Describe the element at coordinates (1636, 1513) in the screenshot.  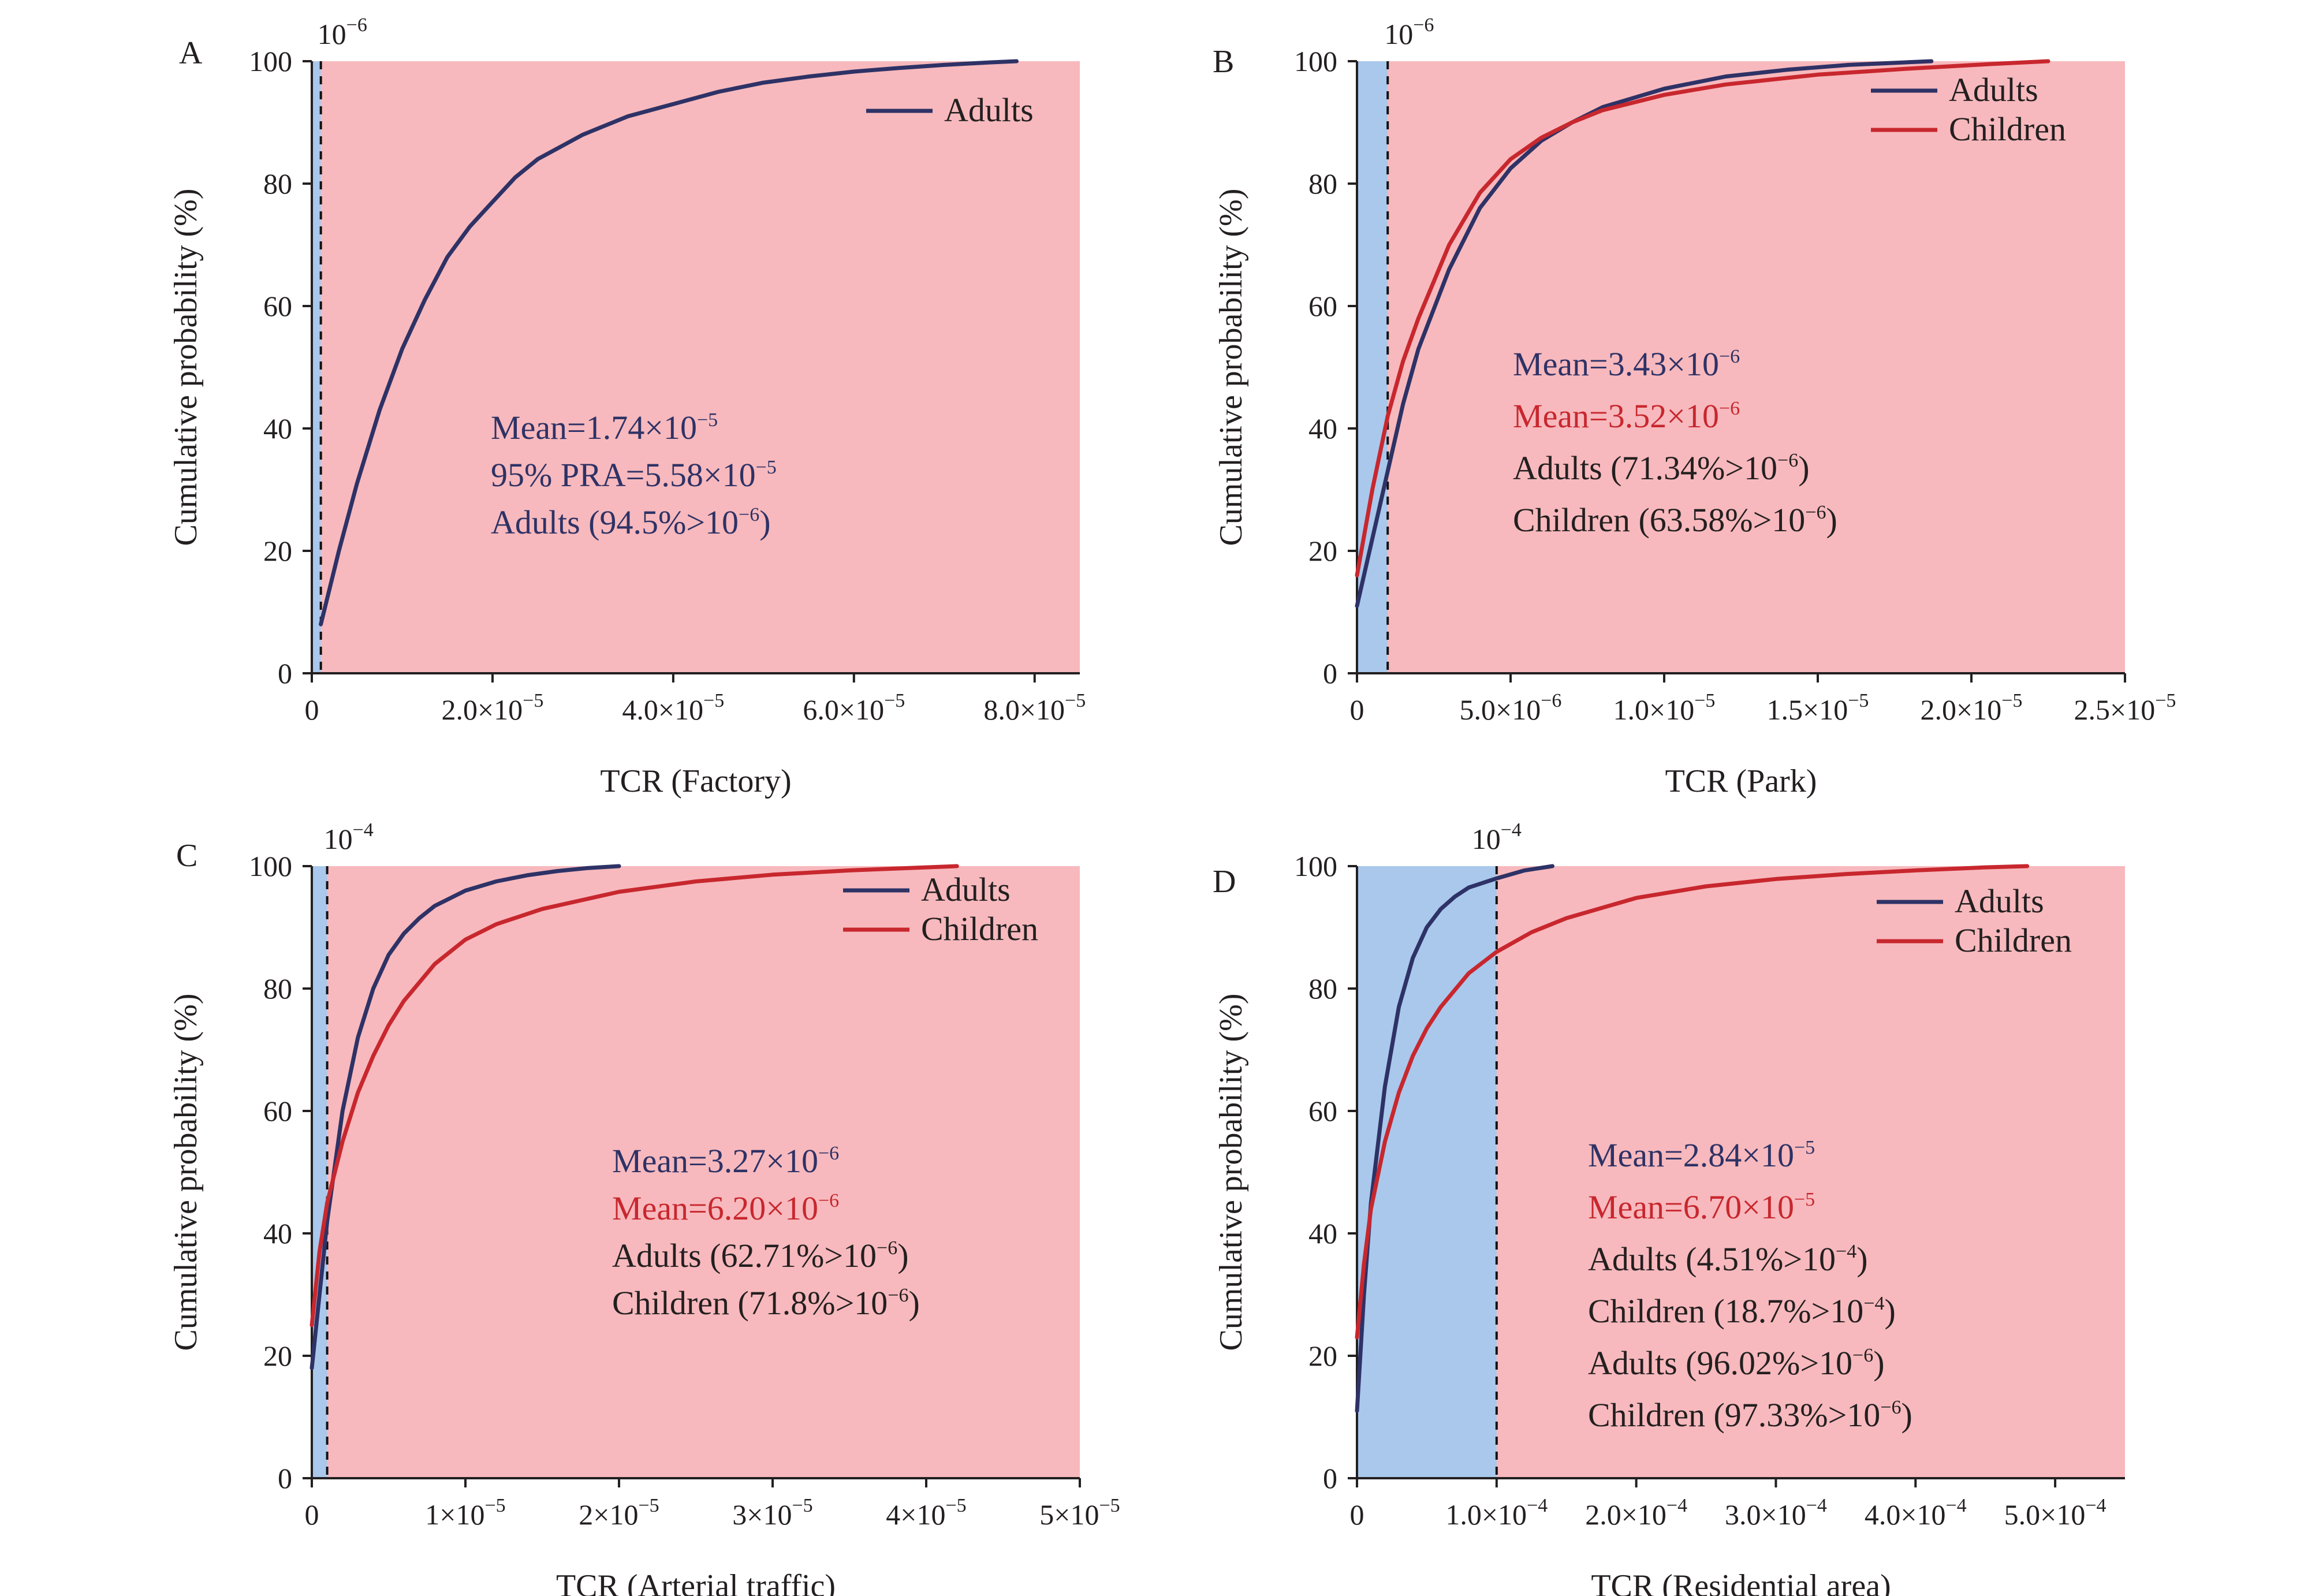
I see `x-tick-label: 2.0×10⁻⁴` at that location.